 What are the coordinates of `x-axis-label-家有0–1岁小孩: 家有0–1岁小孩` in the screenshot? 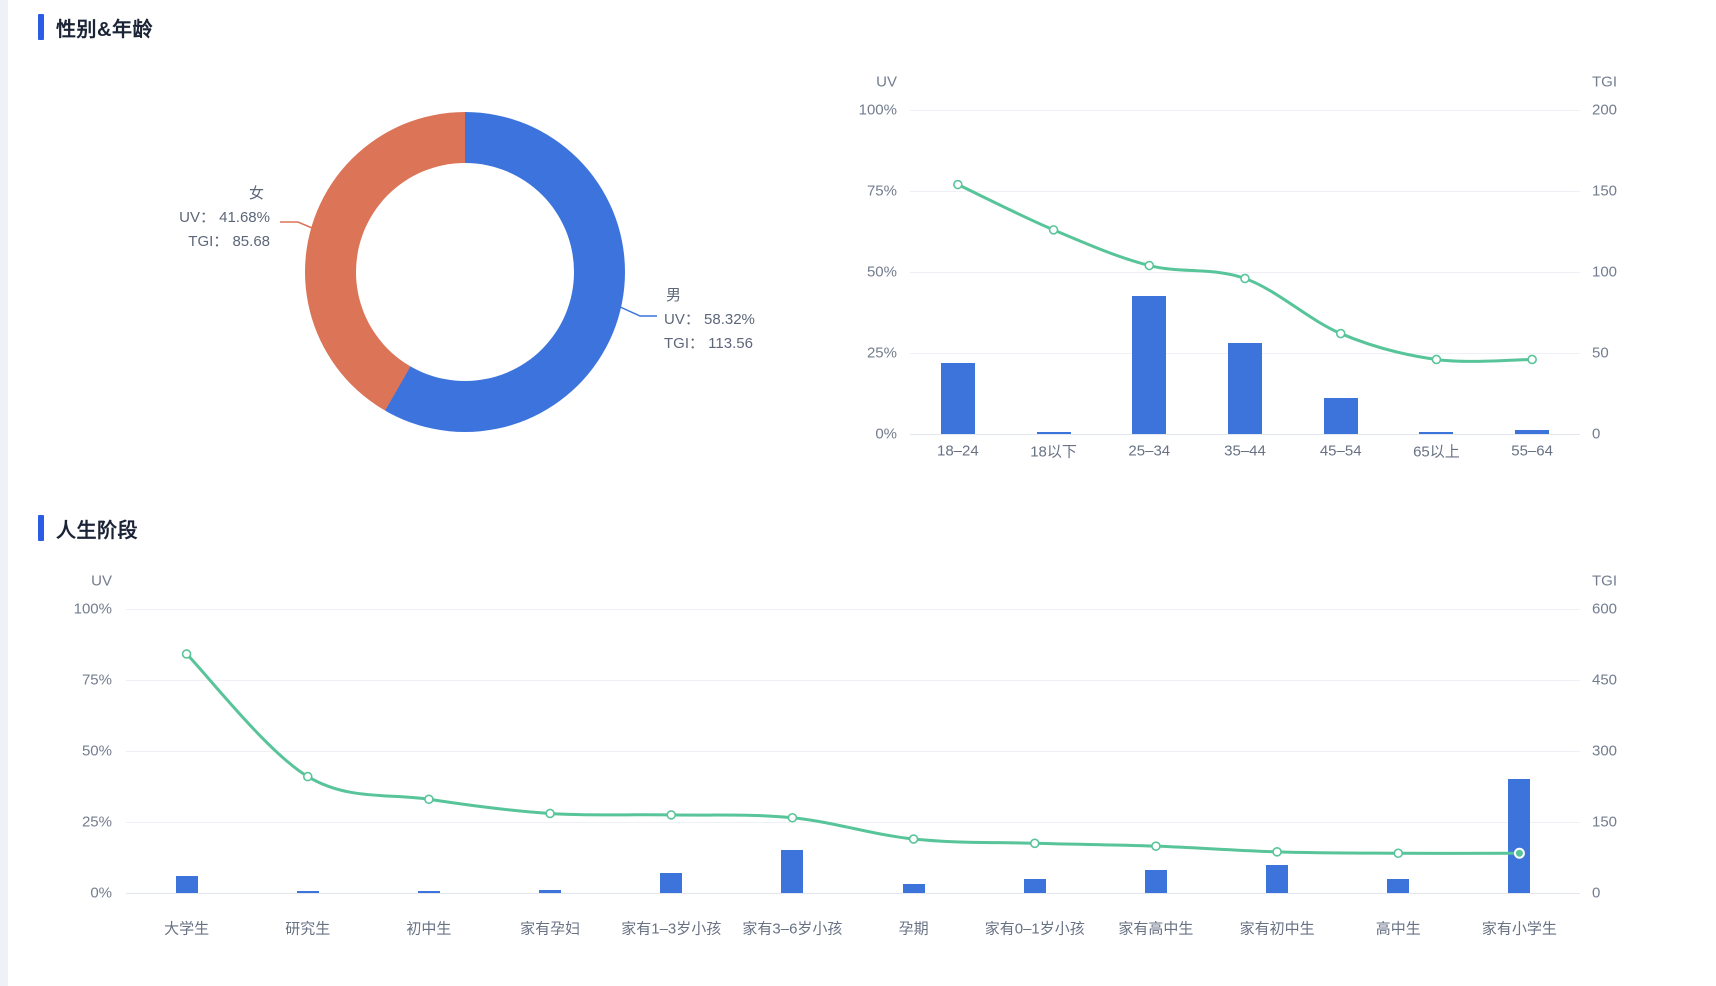 It's located at (1034, 929).